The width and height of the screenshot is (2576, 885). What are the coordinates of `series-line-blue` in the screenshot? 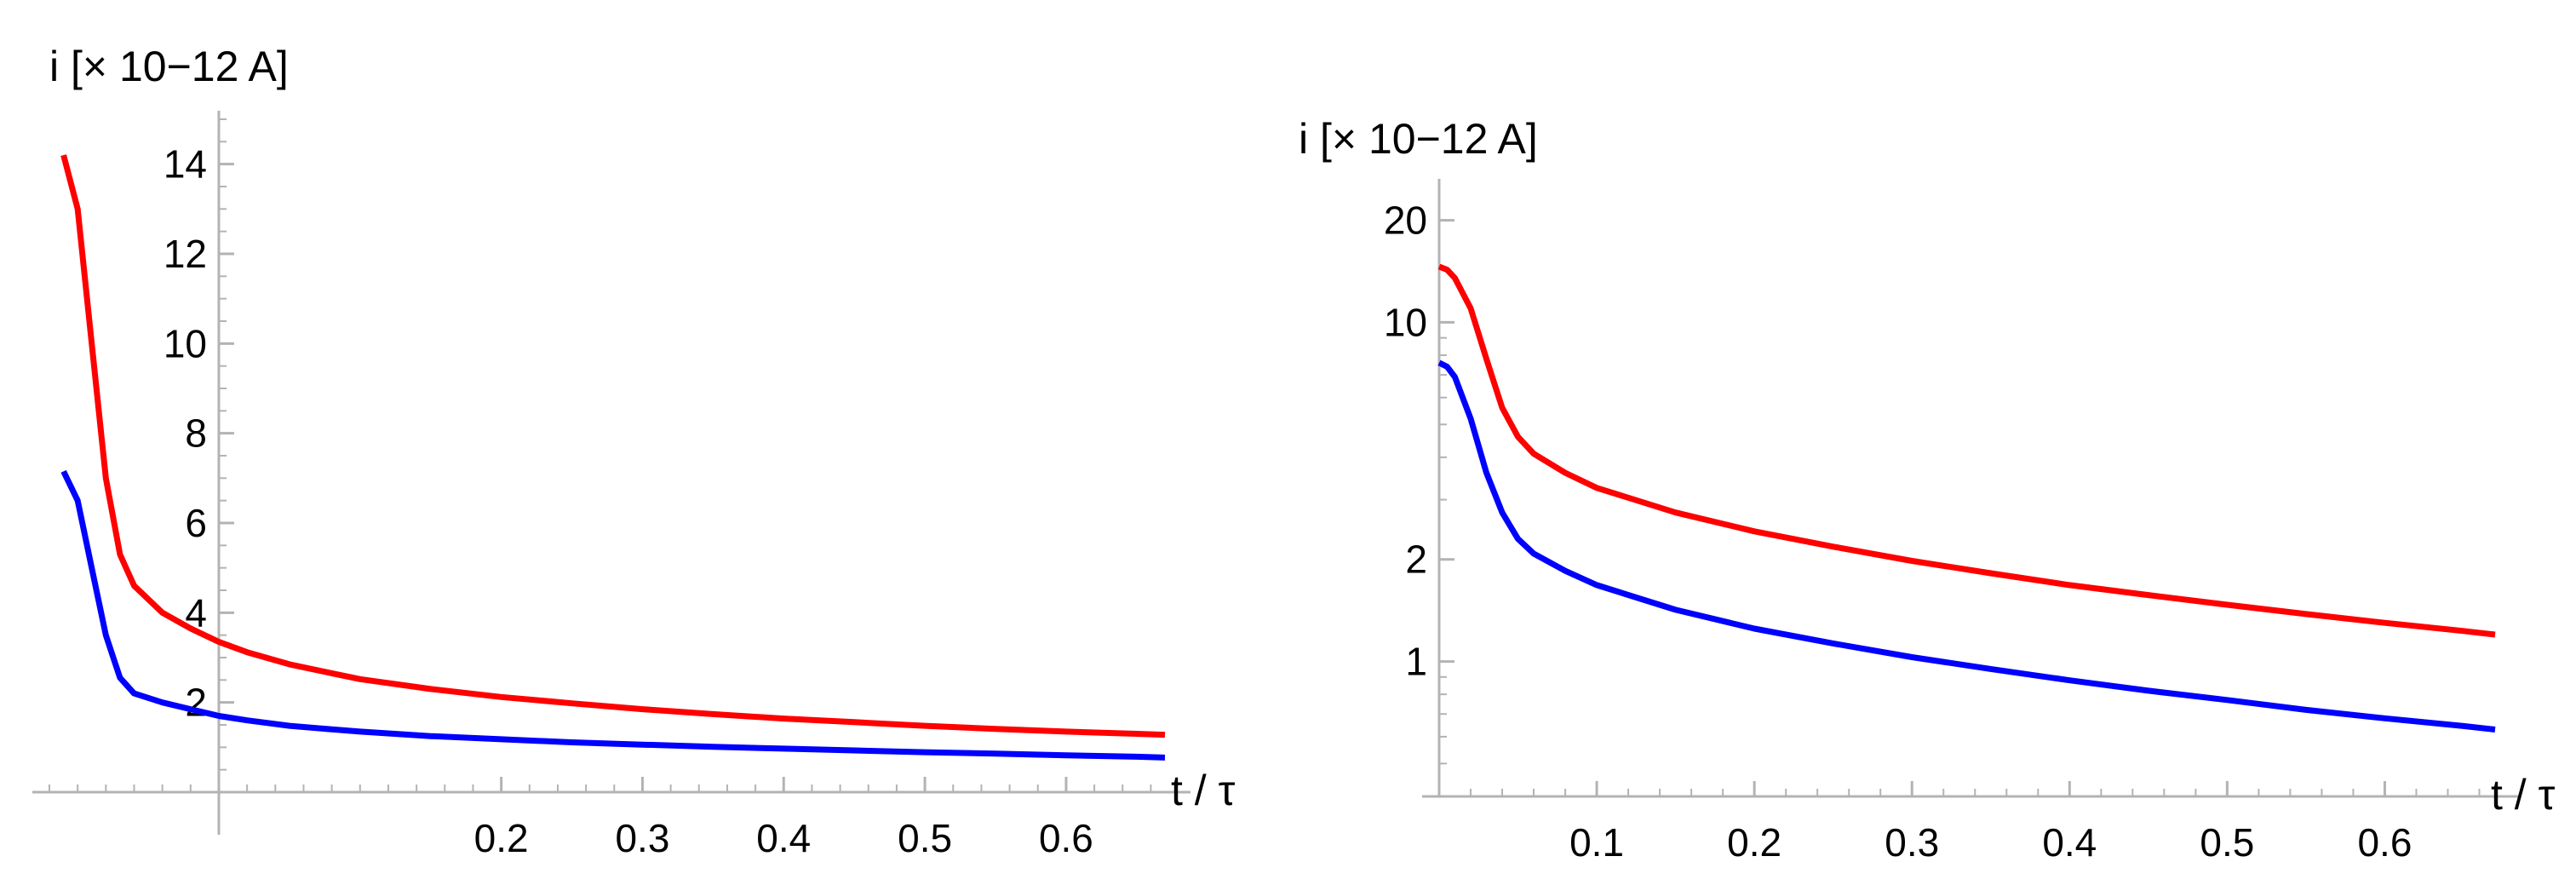 It's located at (613, 615).